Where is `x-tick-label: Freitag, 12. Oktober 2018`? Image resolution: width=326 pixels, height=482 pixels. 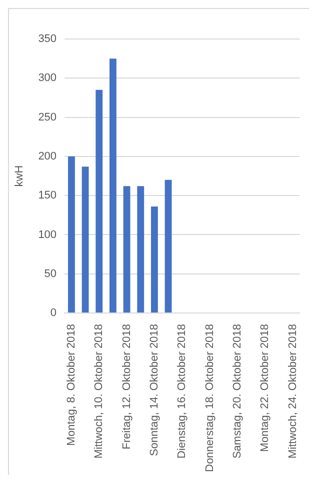
x-tick-label: Freitag, 12. Oktober 2018 is located at coordinates (126, 387).